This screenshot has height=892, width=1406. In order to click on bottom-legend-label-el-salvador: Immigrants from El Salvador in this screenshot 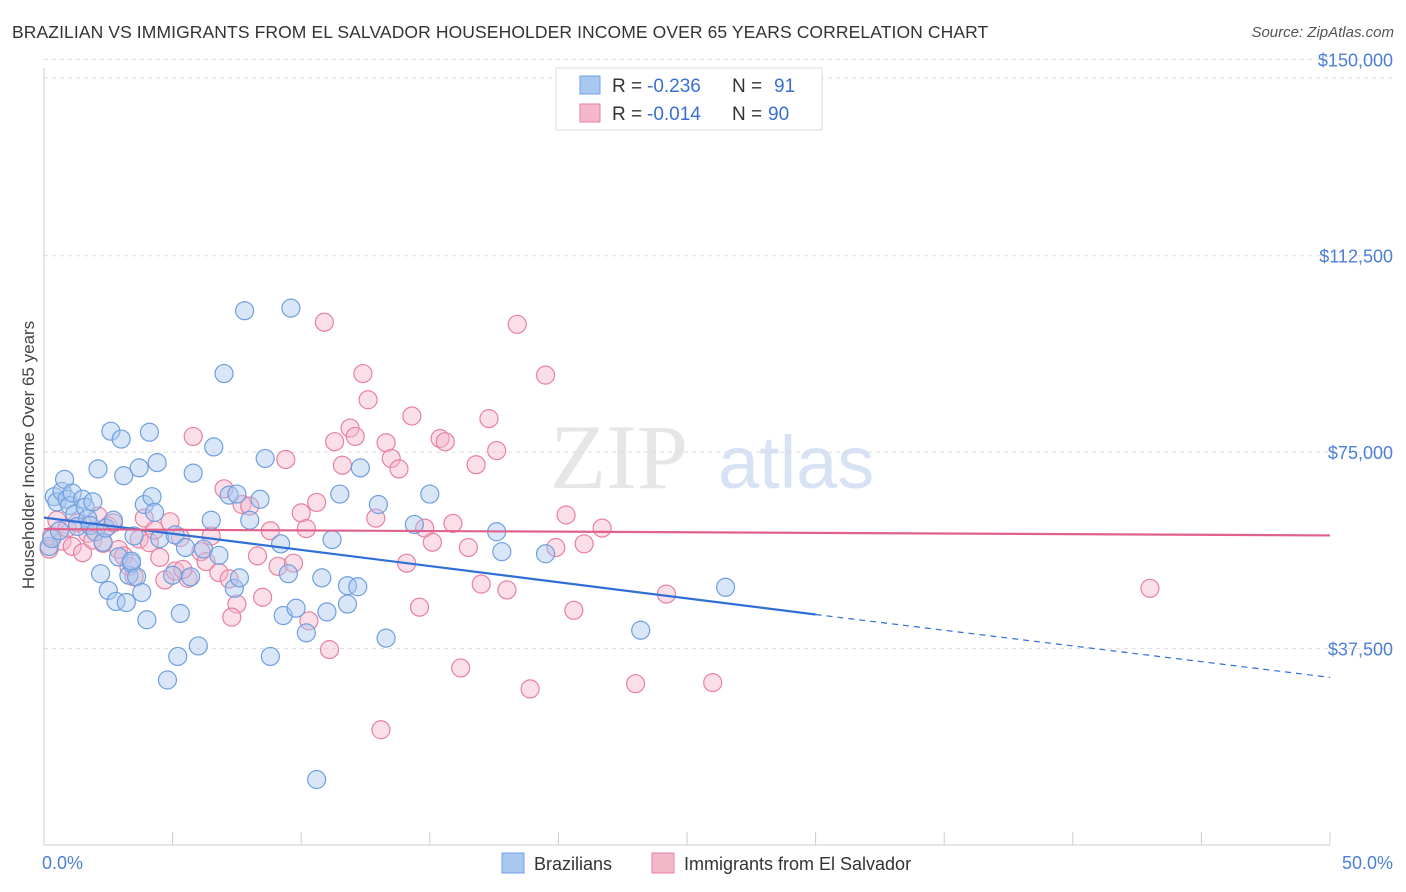, I will do `click(797, 864)`.